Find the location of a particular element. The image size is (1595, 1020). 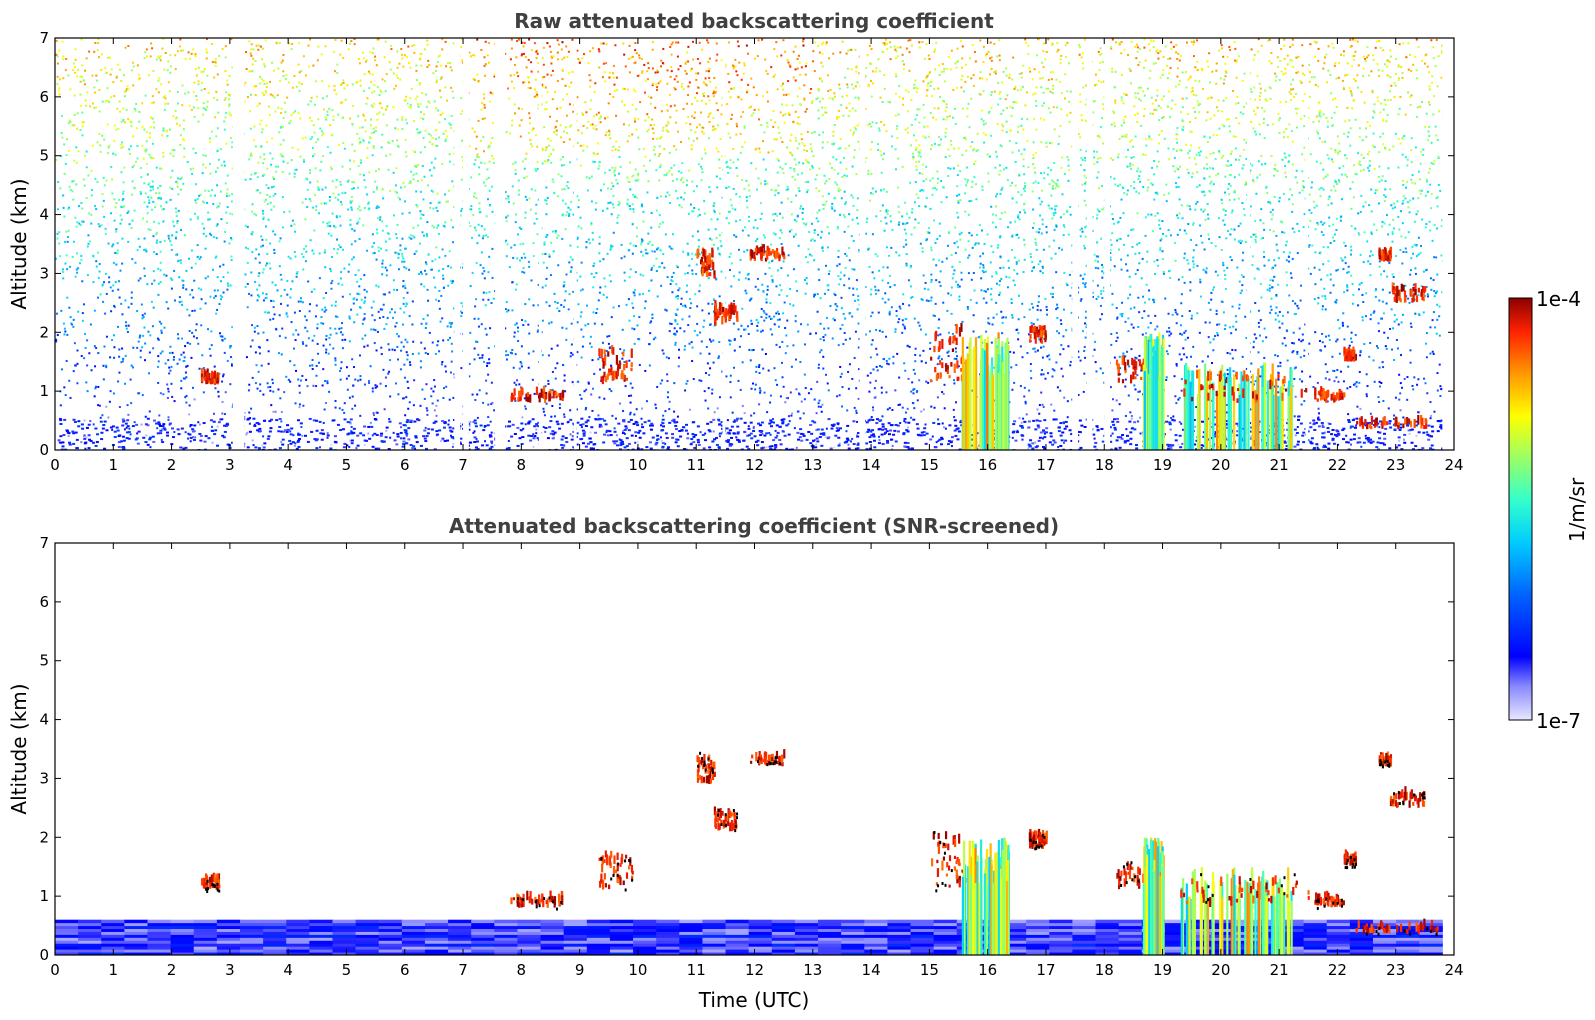

x-tick-label: 23 is located at coordinates (1395, 970).